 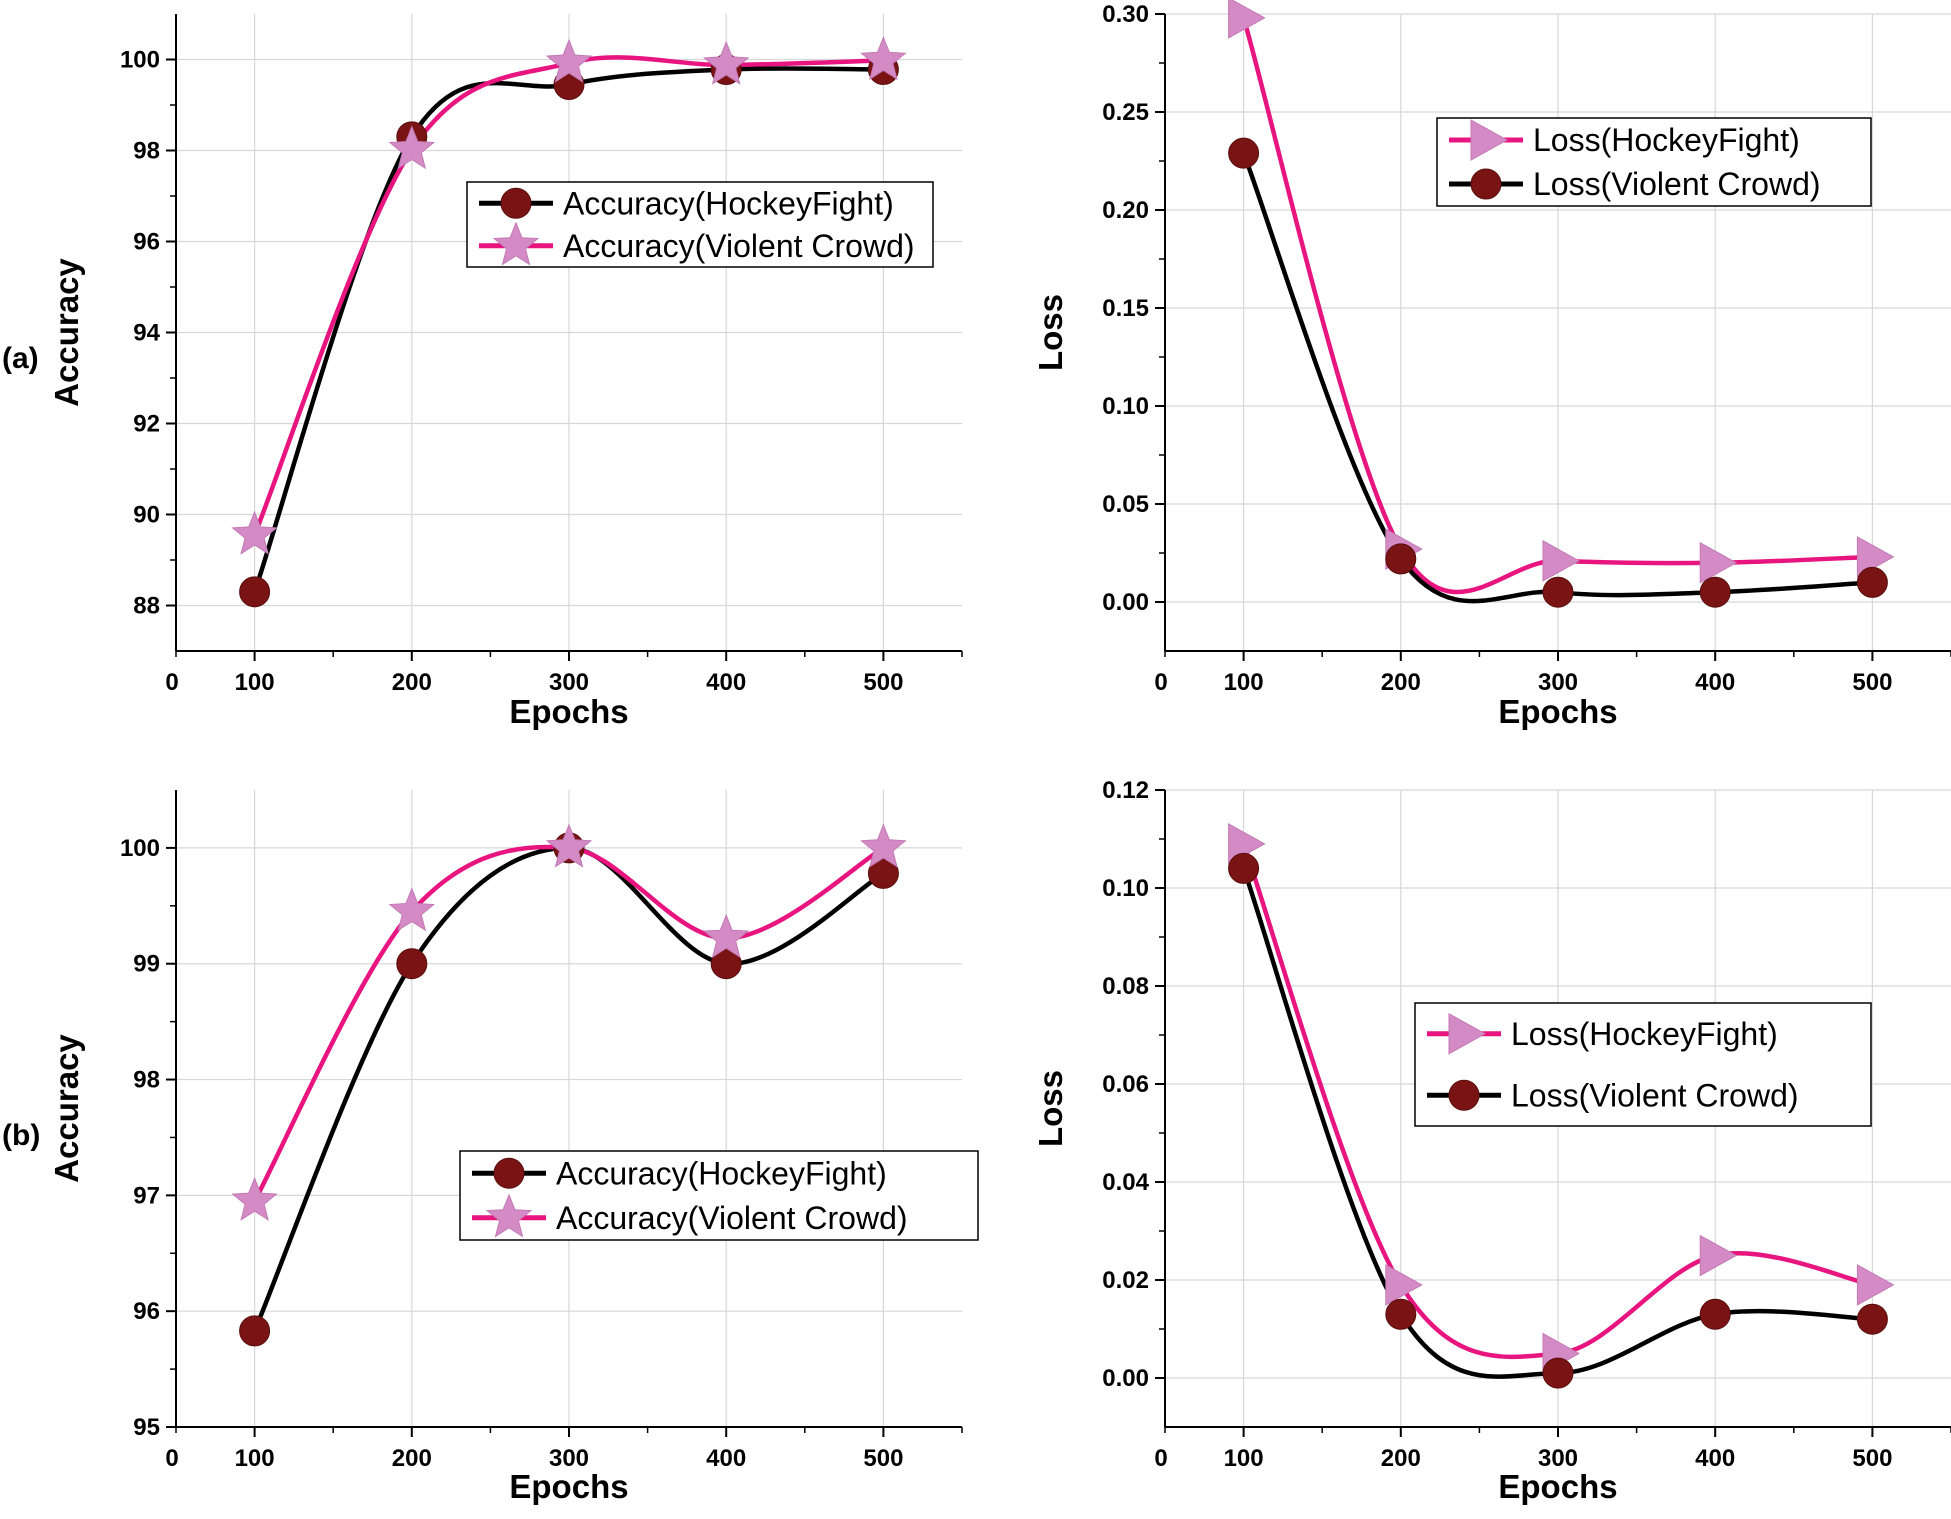 What do you see at coordinates (146, 424) in the screenshot?
I see `y-tick-label: 92` at bounding box center [146, 424].